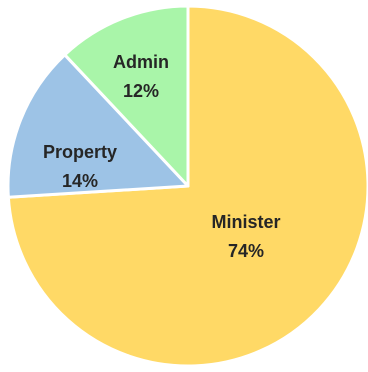  I want to click on slice-name-label: Property, so click(80, 152).